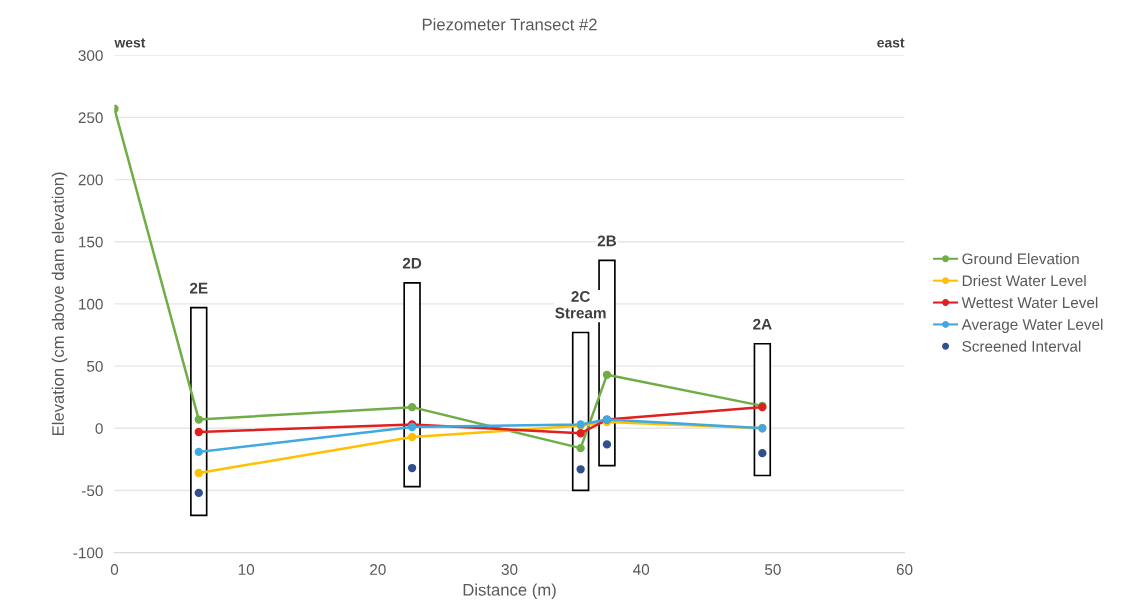 The height and width of the screenshot is (614, 1145). Describe the element at coordinates (91, 242) in the screenshot. I see `y-tick-label: 150` at that location.